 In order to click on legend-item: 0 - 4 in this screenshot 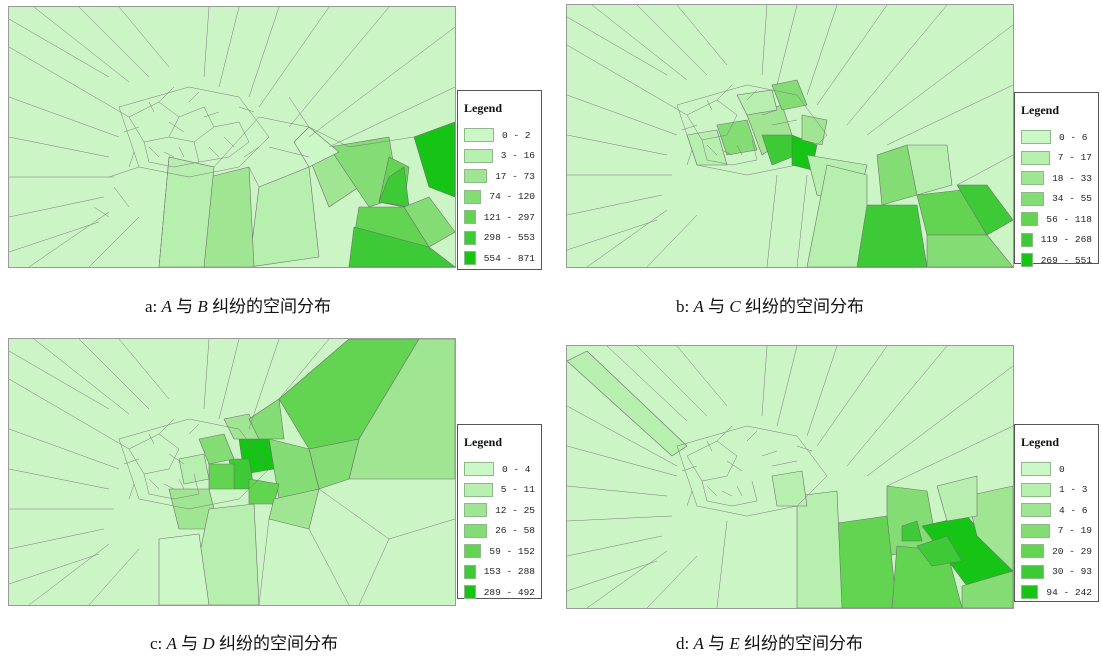, I will do `click(499, 469)`.